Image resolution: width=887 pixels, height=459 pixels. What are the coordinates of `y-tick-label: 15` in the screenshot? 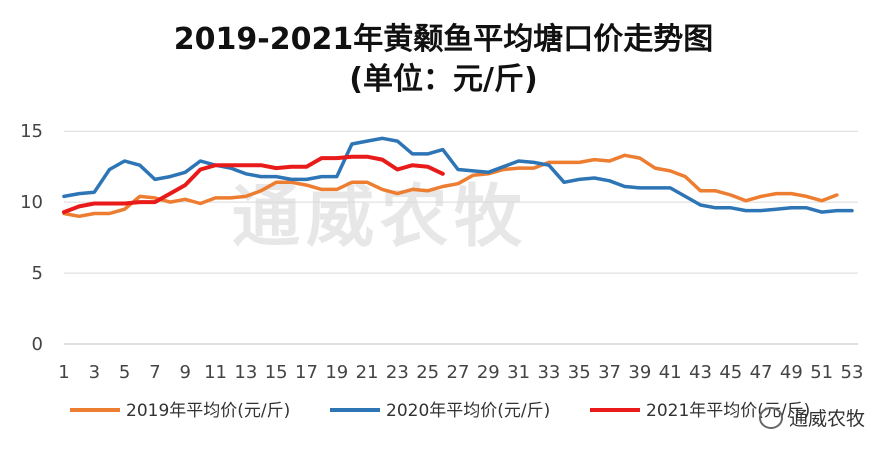 It's located at (31, 131).